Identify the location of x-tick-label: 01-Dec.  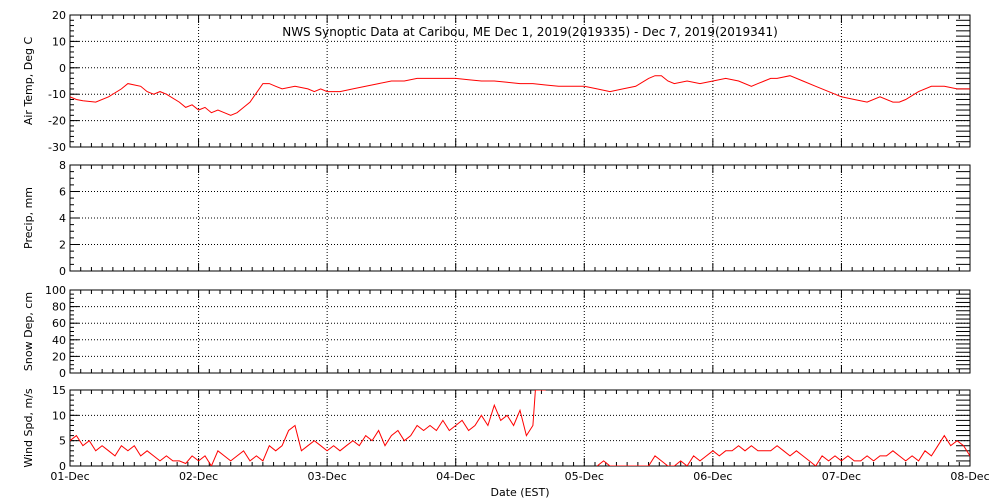
(69, 476).